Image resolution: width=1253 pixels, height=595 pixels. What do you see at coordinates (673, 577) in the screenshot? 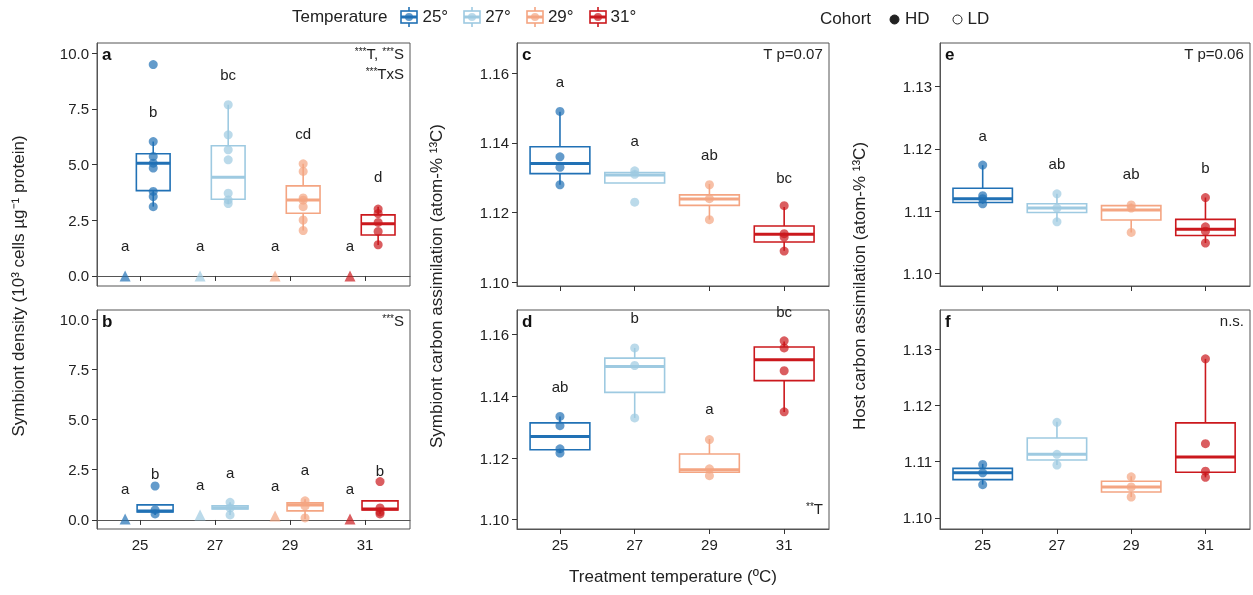
I see `x-axis-title: Treatment temperature (ºC)` at bounding box center [673, 577].